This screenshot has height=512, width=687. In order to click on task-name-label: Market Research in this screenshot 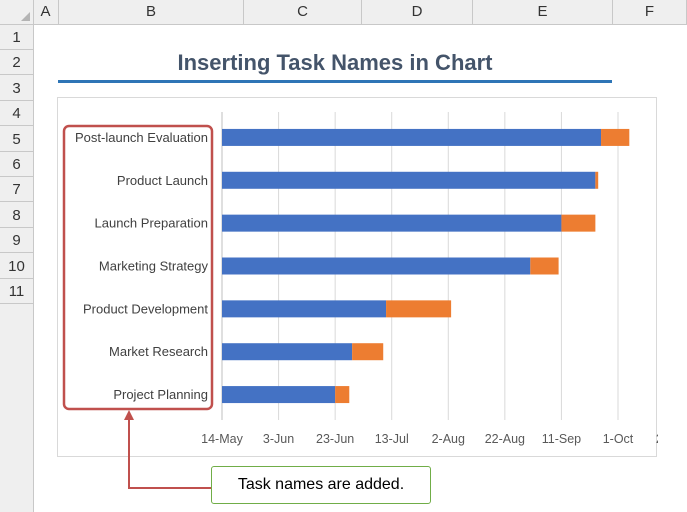, I will do `click(158, 351)`.